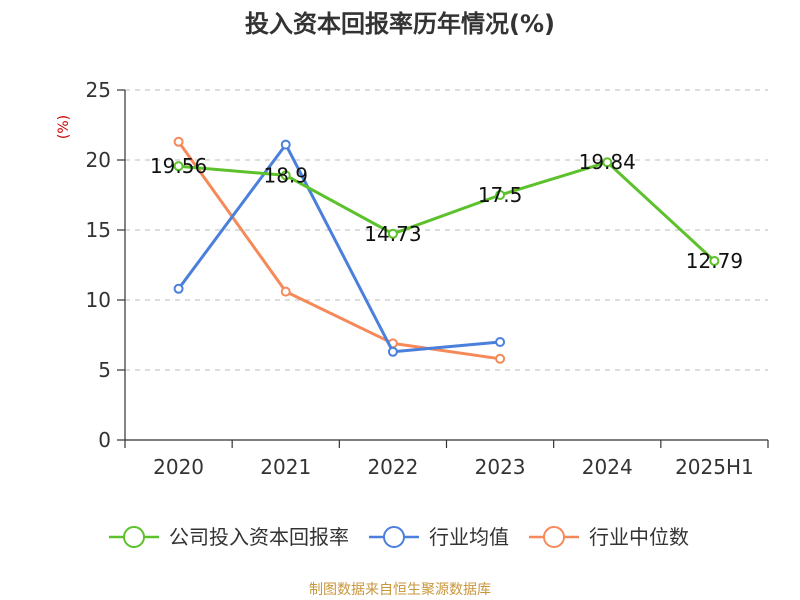 Image resolution: width=800 pixels, height=600 pixels. What do you see at coordinates (714, 467) in the screenshot?
I see `x-tick-label: 2025H1` at bounding box center [714, 467].